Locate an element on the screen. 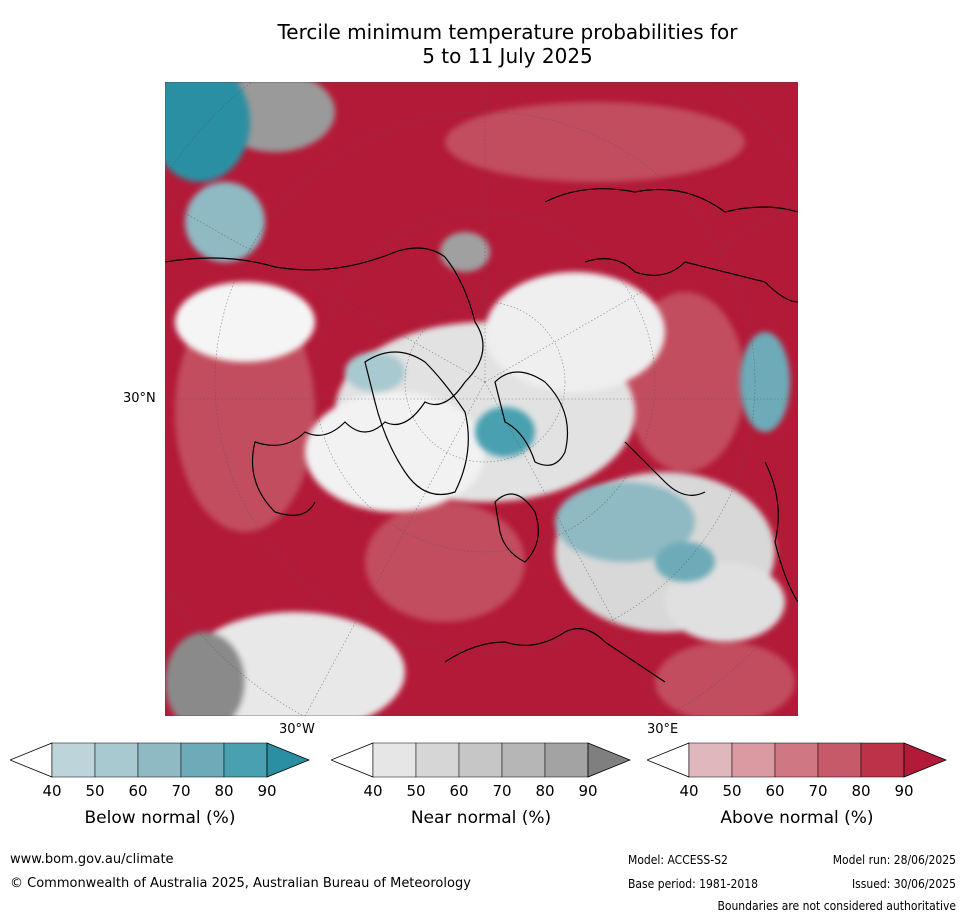 This screenshot has width=965, height=919. below-normal-colorbar is located at coordinates (160, 760).